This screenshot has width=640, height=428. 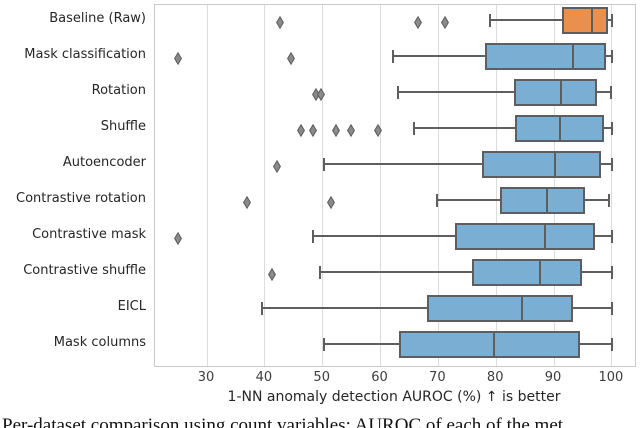 I want to click on category-label: Contrastive mask, so click(x=89, y=234).